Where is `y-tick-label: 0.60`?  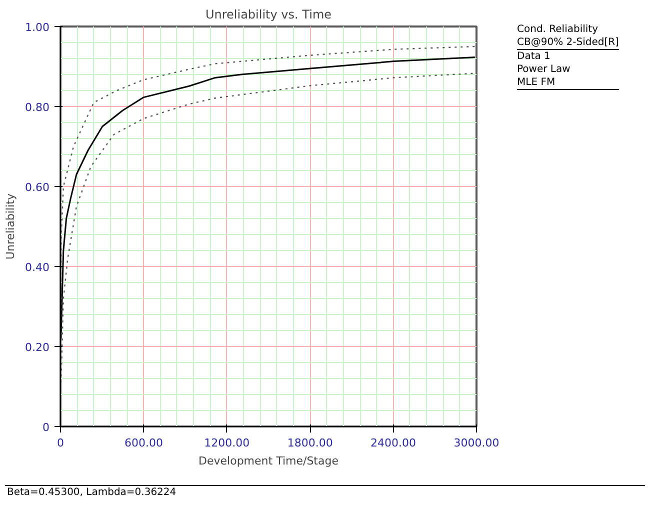 y-tick-label: 0.60 is located at coordinates (37, 187).